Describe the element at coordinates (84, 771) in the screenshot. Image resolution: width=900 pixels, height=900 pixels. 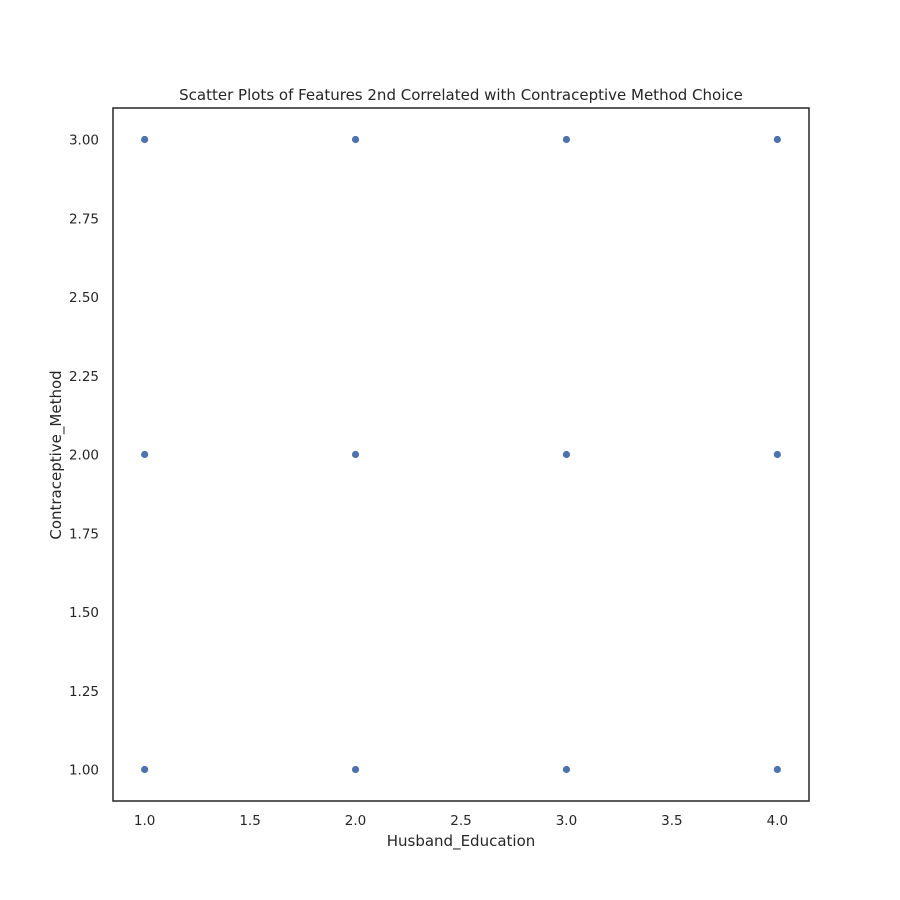
I see `y-tick-label: 1.00` at that location.